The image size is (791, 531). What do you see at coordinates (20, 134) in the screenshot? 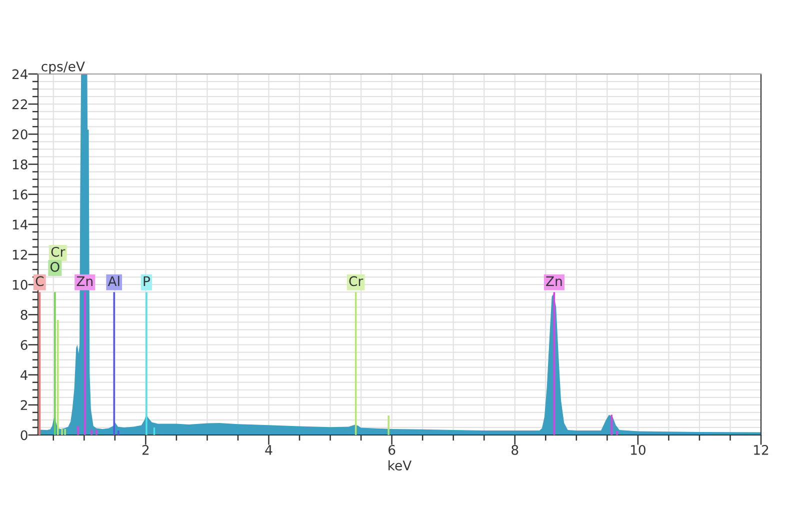
I see `y-tick-label: 20` at bounding box center [20, 134].